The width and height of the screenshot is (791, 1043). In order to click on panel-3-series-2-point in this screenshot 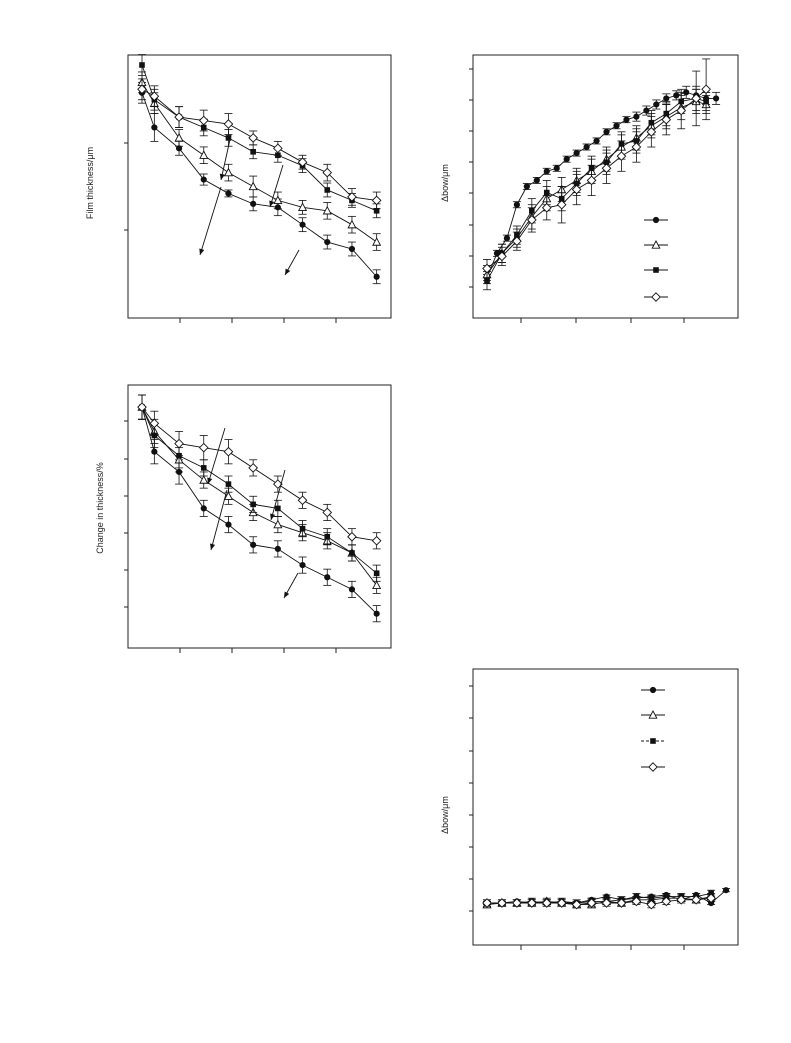, I will do `click(278, 524)`.